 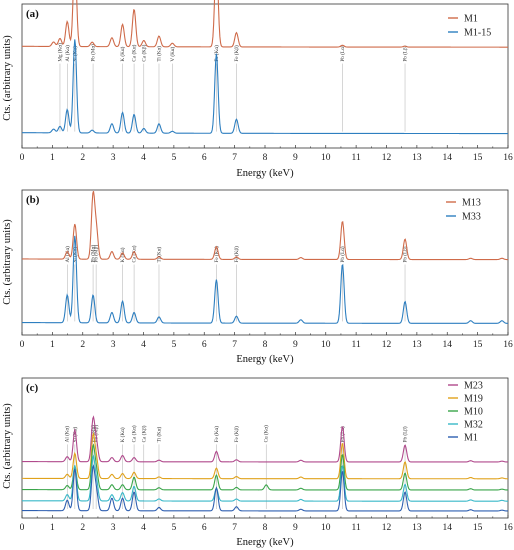 What do you see at coordinates (471, 217) in the screenshot?
I see `legend-label: M33` at bounding box center [471, 217].